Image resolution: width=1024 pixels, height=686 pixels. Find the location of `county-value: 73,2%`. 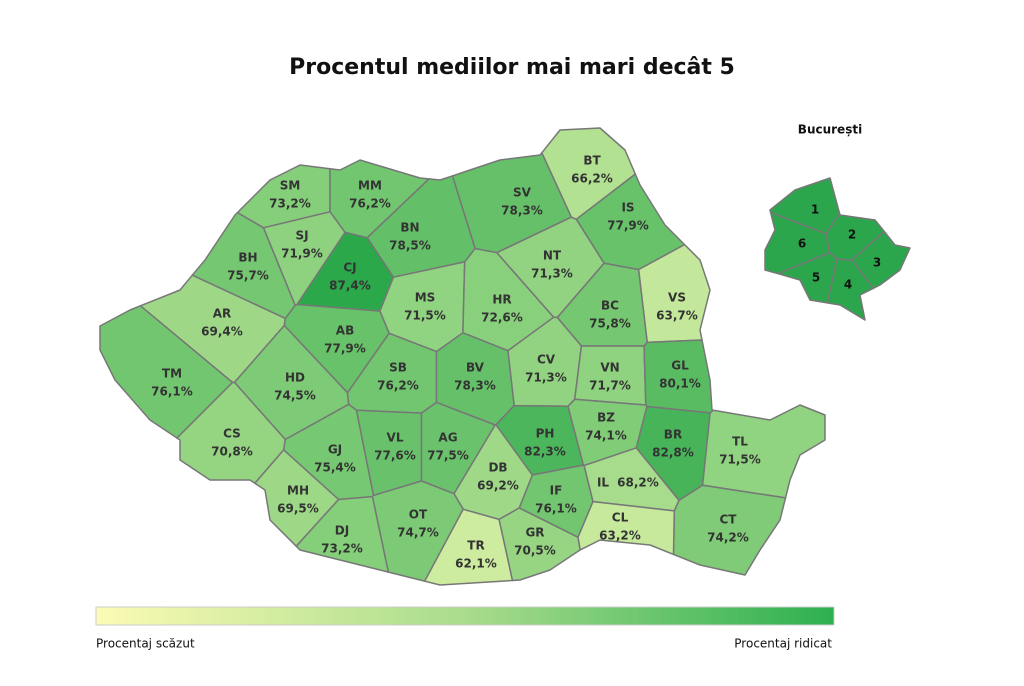

county-value: 73,2% is located at coordinates (290, 204).